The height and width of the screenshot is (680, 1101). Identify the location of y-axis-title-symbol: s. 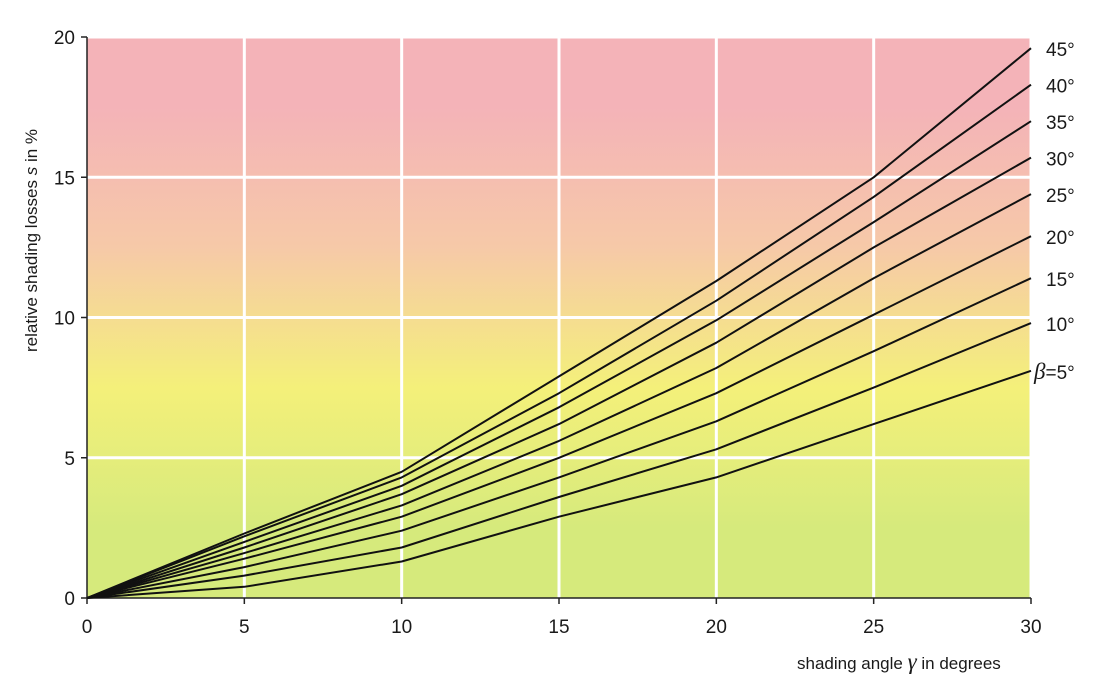
(31, 170).